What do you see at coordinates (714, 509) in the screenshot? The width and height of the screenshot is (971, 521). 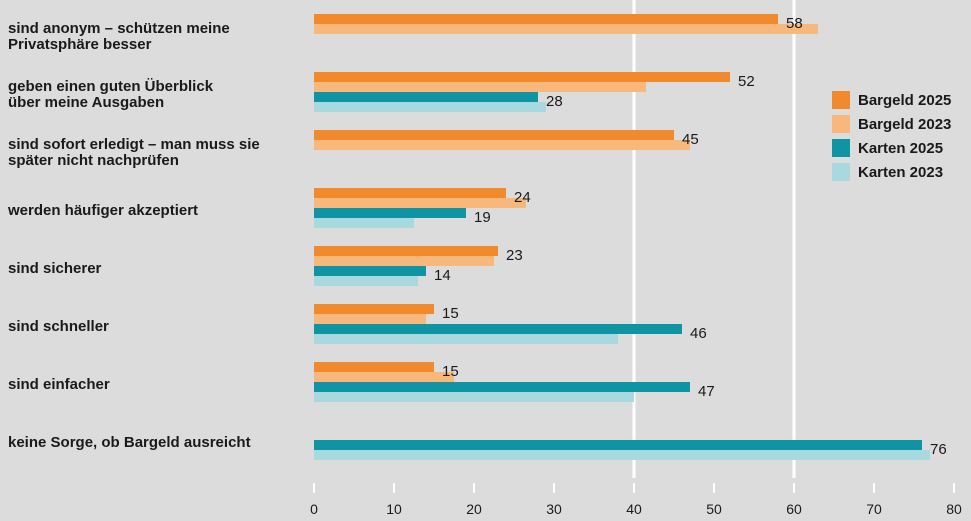 I see `tick-label: 50` at bounding box center [714, 509].